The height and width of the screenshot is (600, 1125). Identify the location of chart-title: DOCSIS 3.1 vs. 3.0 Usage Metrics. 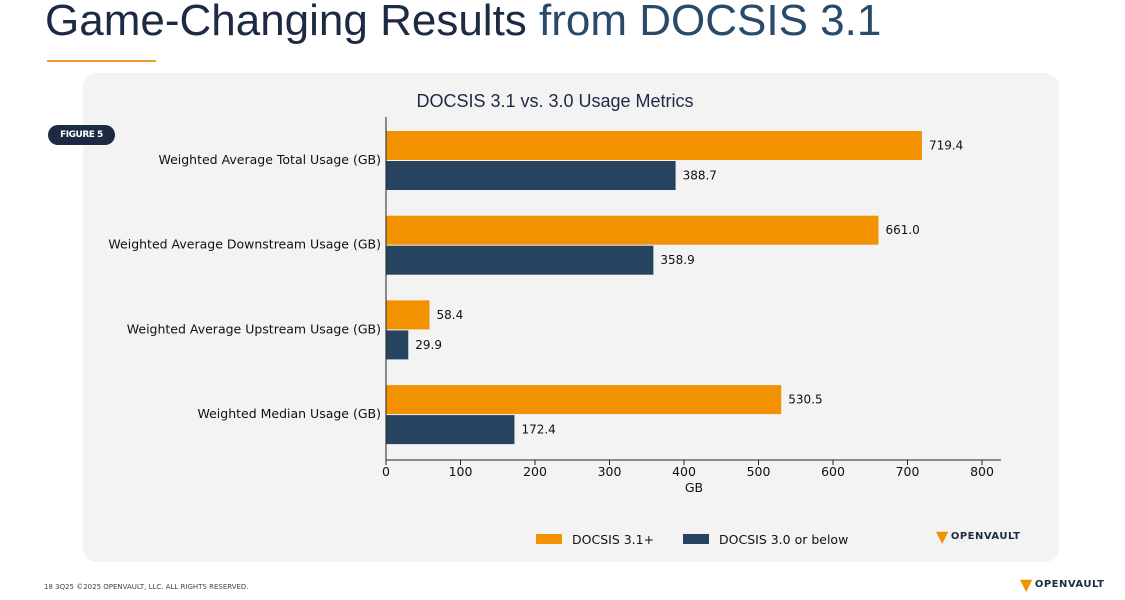
(554, 101).